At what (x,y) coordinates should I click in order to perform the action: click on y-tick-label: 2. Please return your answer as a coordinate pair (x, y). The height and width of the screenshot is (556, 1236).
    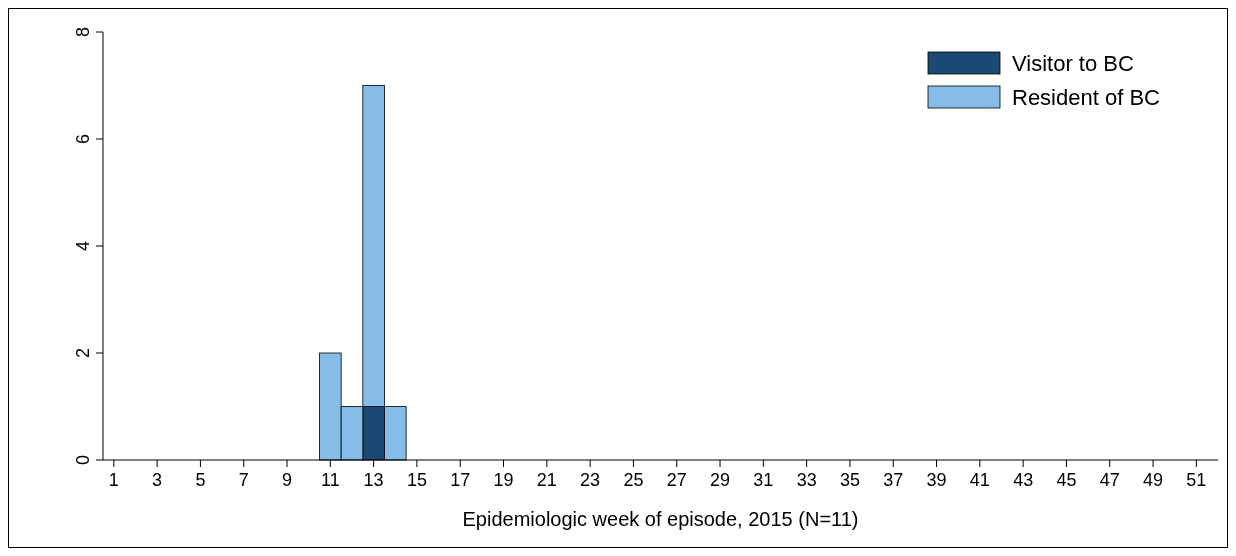
    Looking at the image, I should click on (83, 353).